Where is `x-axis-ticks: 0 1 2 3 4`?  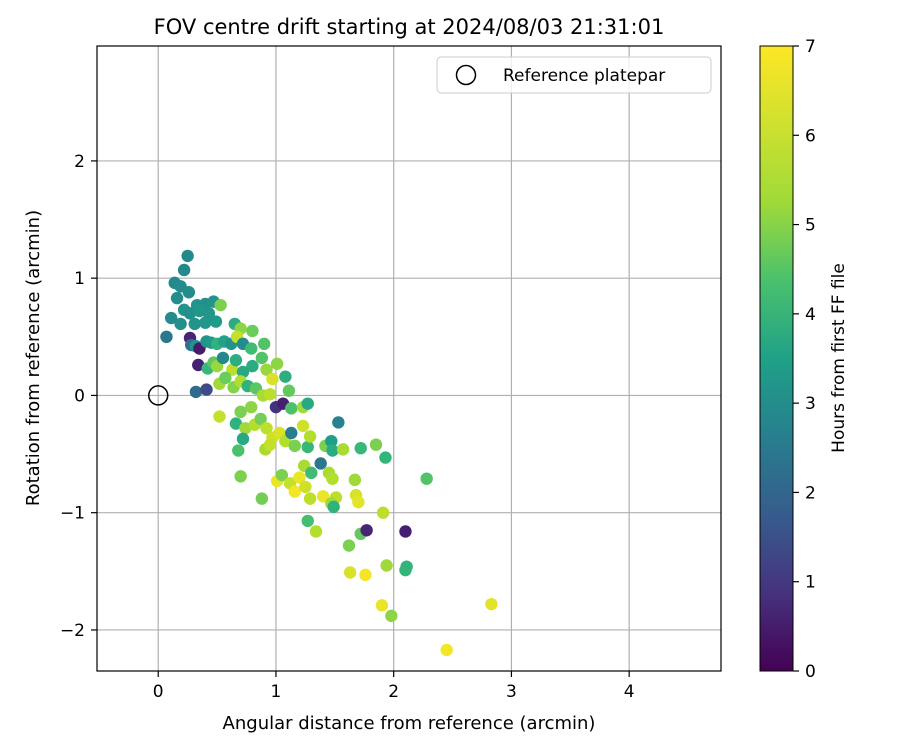
x-axis-ticks: 0 1 2 3 4 is located at coordinates (394, 686).